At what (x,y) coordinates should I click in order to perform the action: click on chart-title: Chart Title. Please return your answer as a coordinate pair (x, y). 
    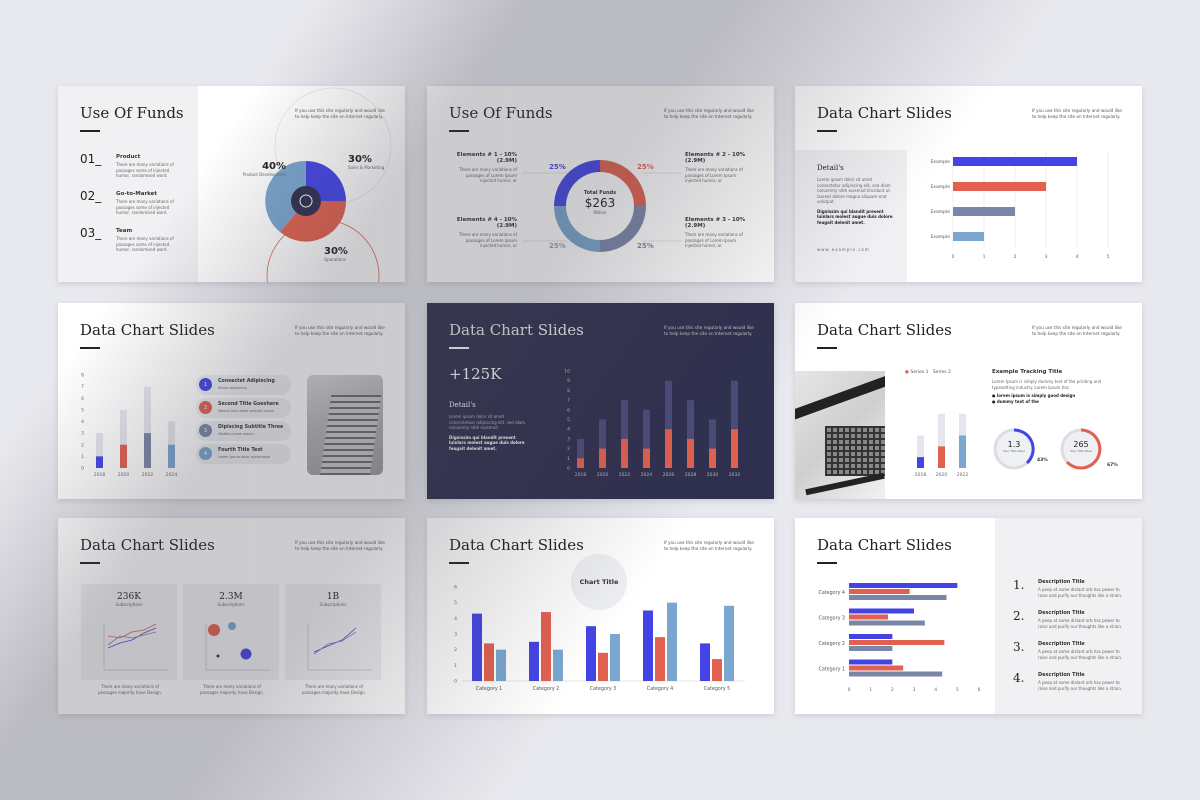
    Looking at the image, I should click on (599, 582).